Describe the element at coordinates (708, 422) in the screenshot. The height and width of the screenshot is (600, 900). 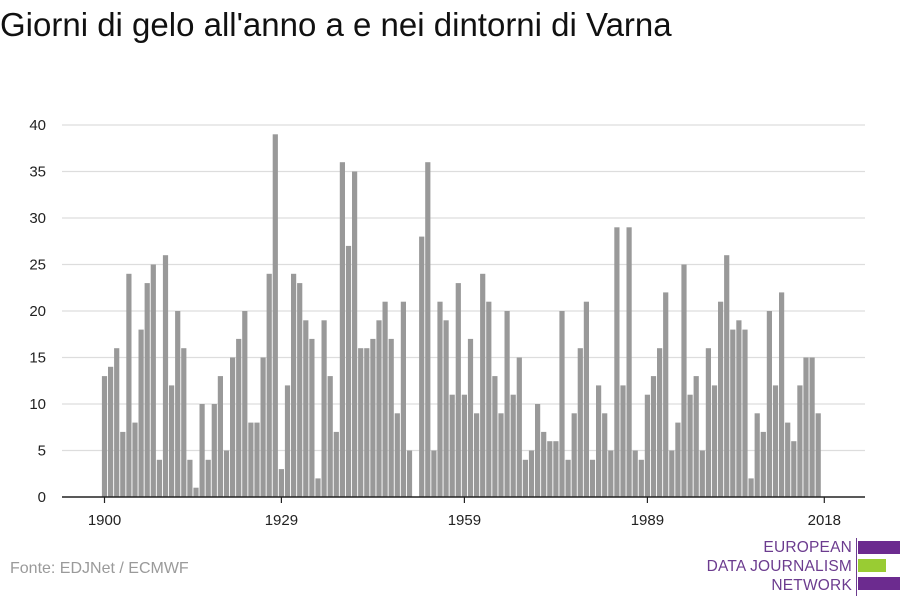
I see `bar-1999` at that location.